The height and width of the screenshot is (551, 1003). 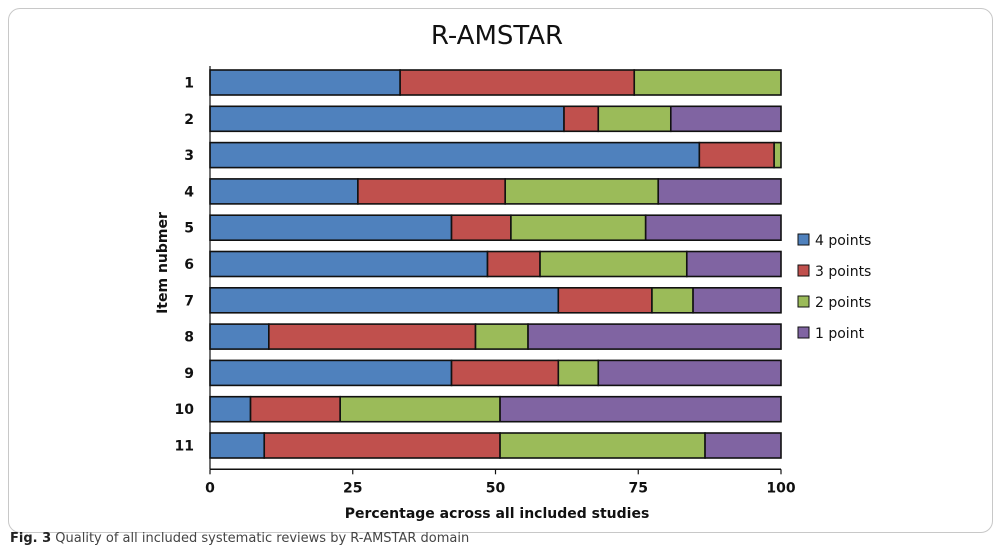 What do you see at coordinates (331, 227) in the screenshot?
I see `bar-segment-item-5-4-points` at bounding box center [331, 227].